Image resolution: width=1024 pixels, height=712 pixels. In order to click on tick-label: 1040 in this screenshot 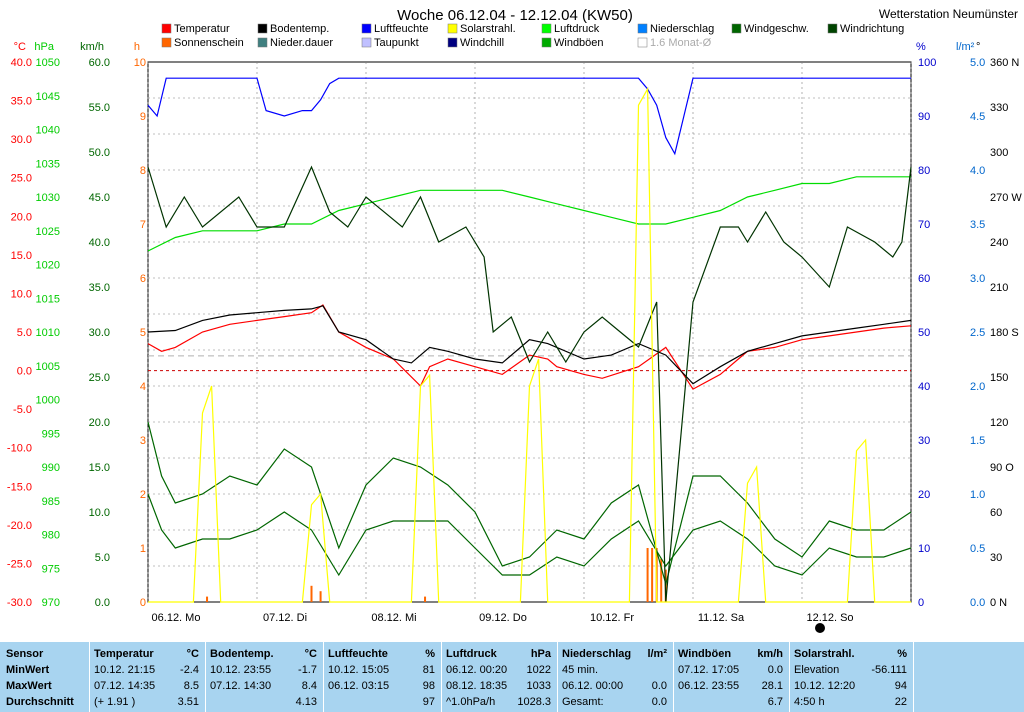, I will do `click(48, 131)`.